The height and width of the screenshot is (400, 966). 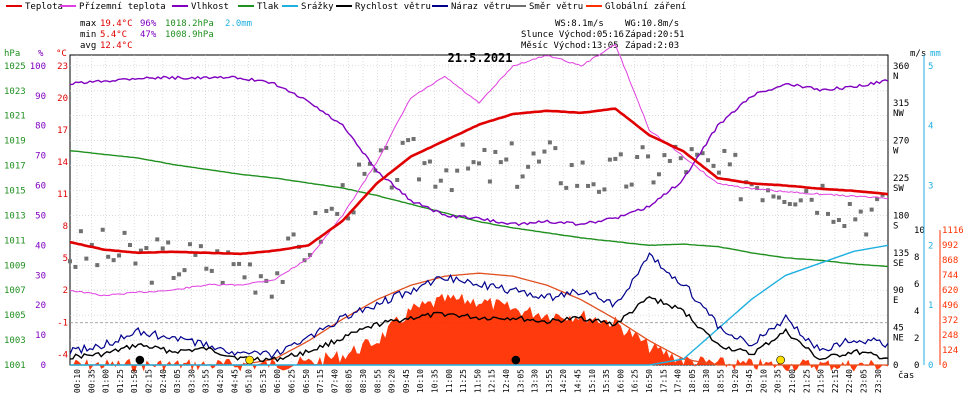 I want to click on axis-c-tick: -1, so click(x=62, y=323).